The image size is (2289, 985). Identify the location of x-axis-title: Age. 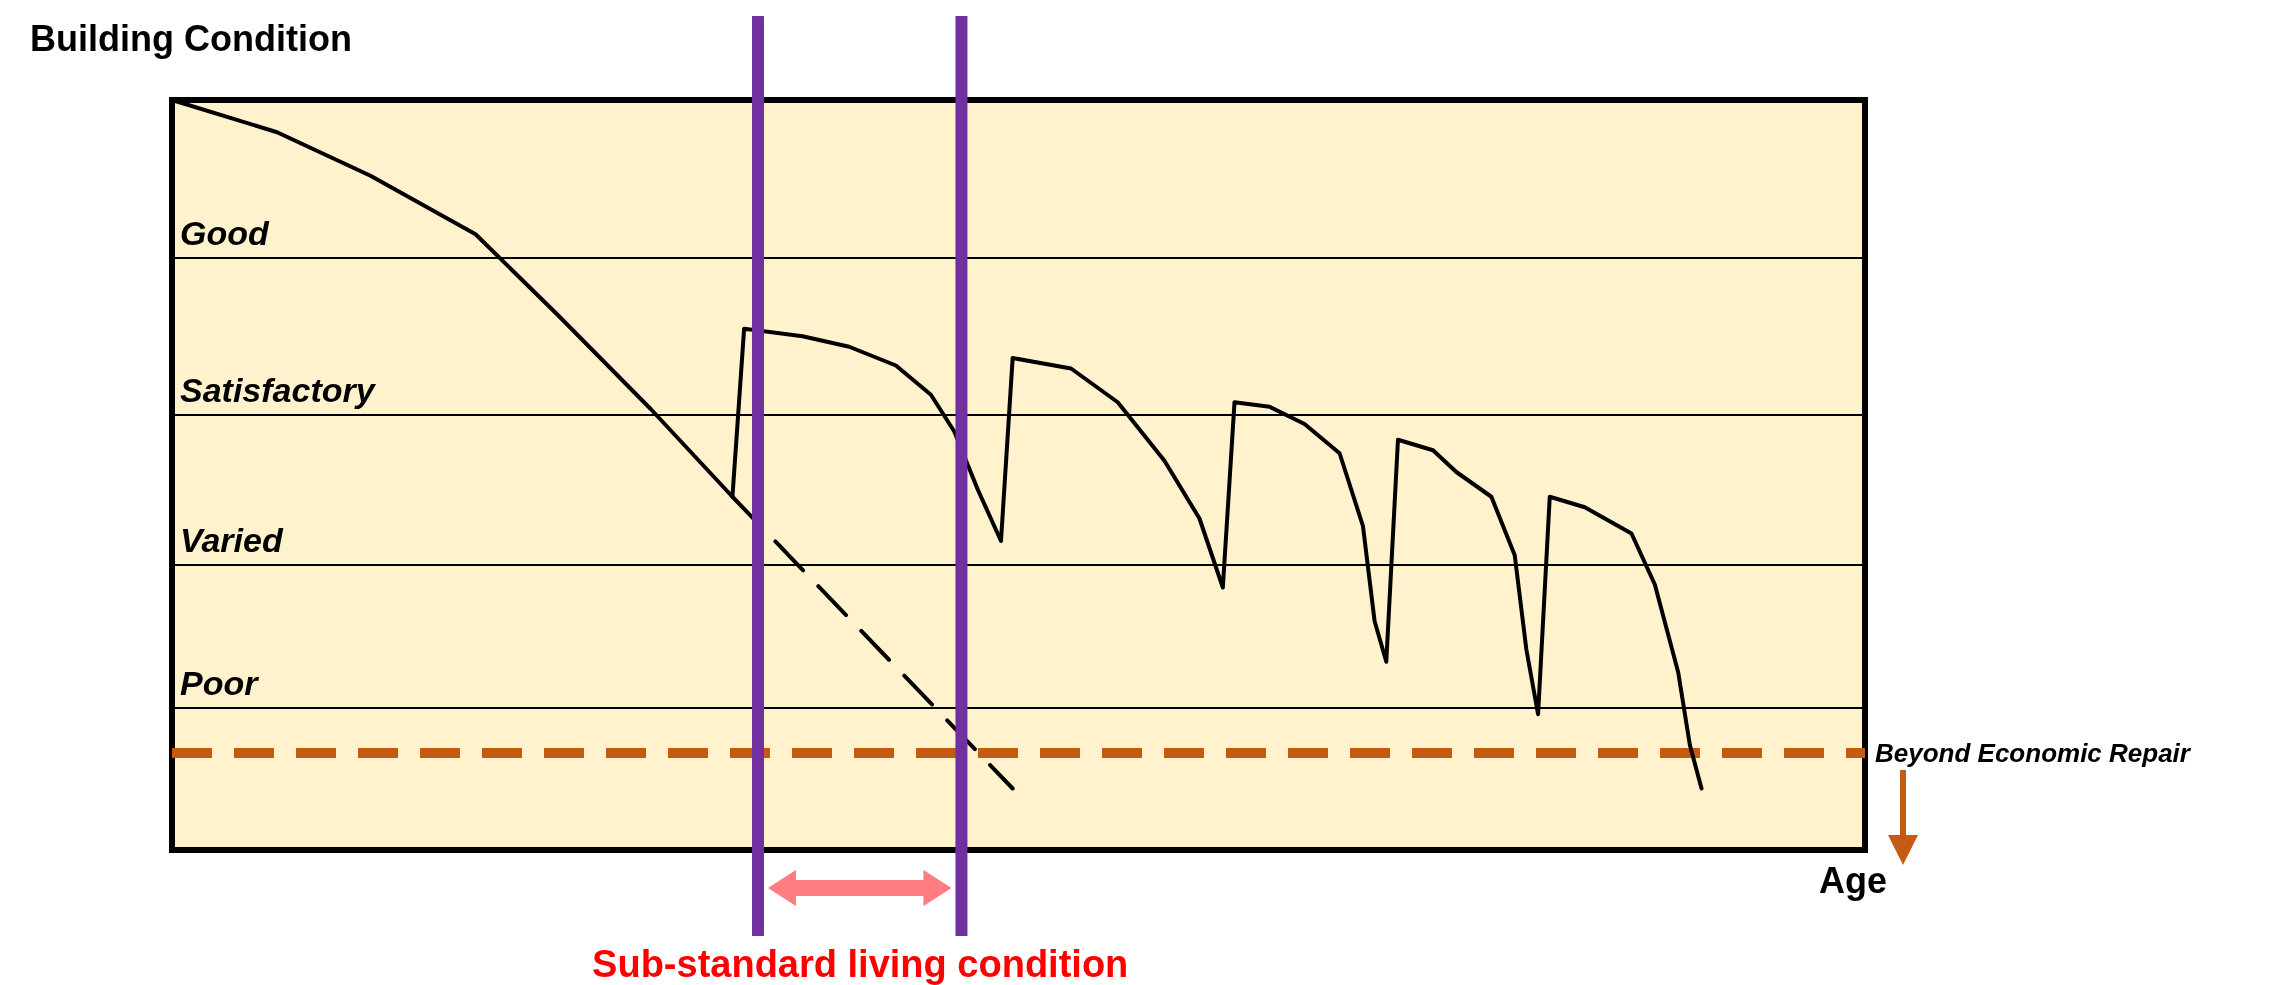
(1852, 881).